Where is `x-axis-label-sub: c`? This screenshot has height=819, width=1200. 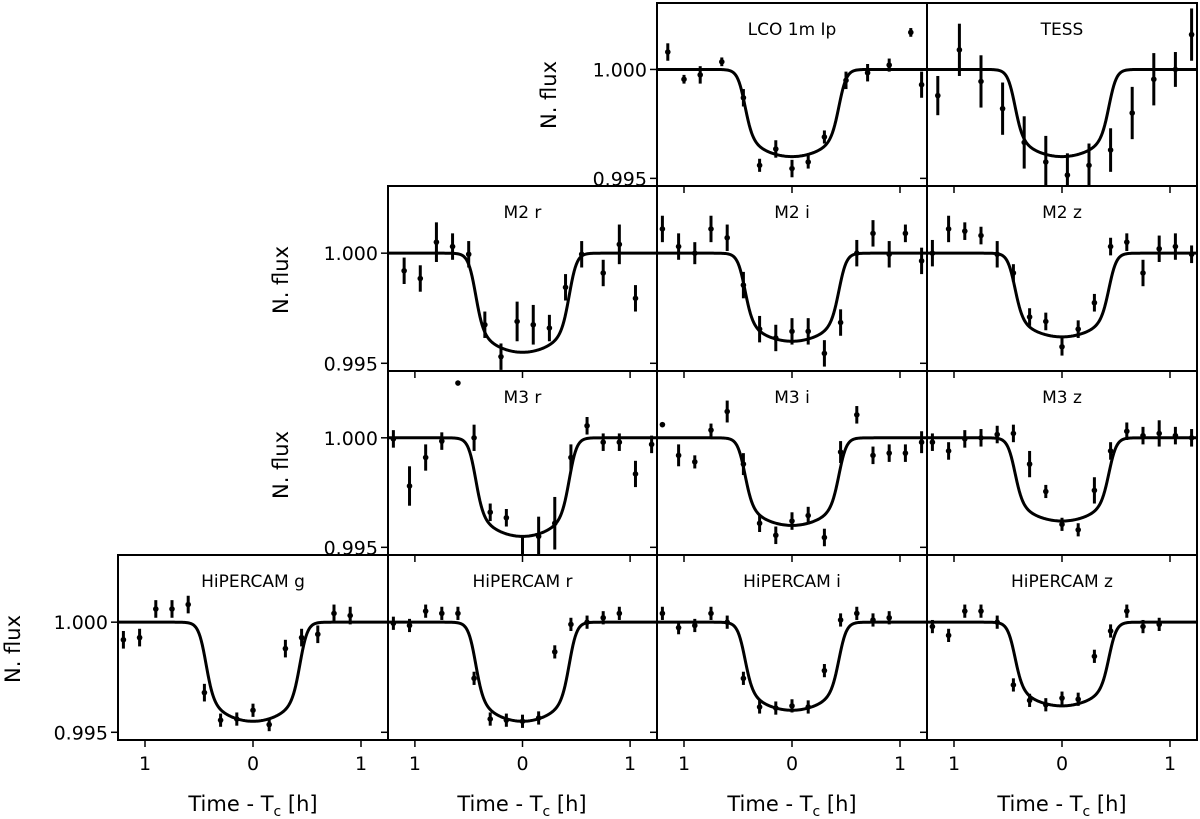 x-axis-label-sub: c is located at coordinates (278, 811).